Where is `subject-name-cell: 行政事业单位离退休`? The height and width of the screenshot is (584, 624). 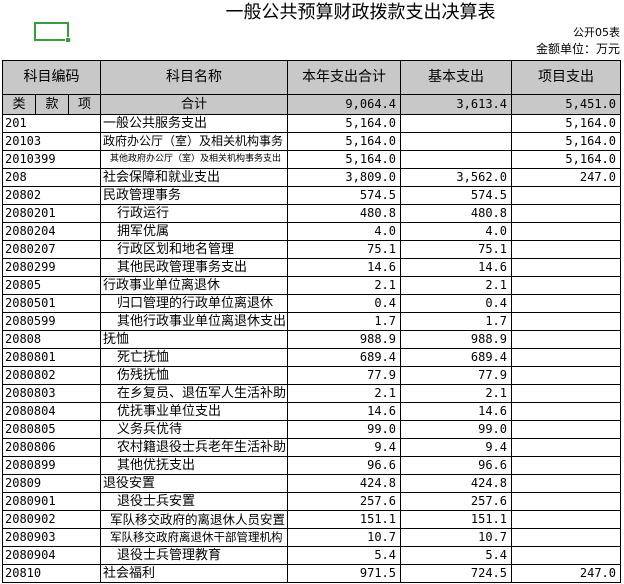
subject-name-cell: 行政事业单位离退休 is located at coordinates (194, 286).